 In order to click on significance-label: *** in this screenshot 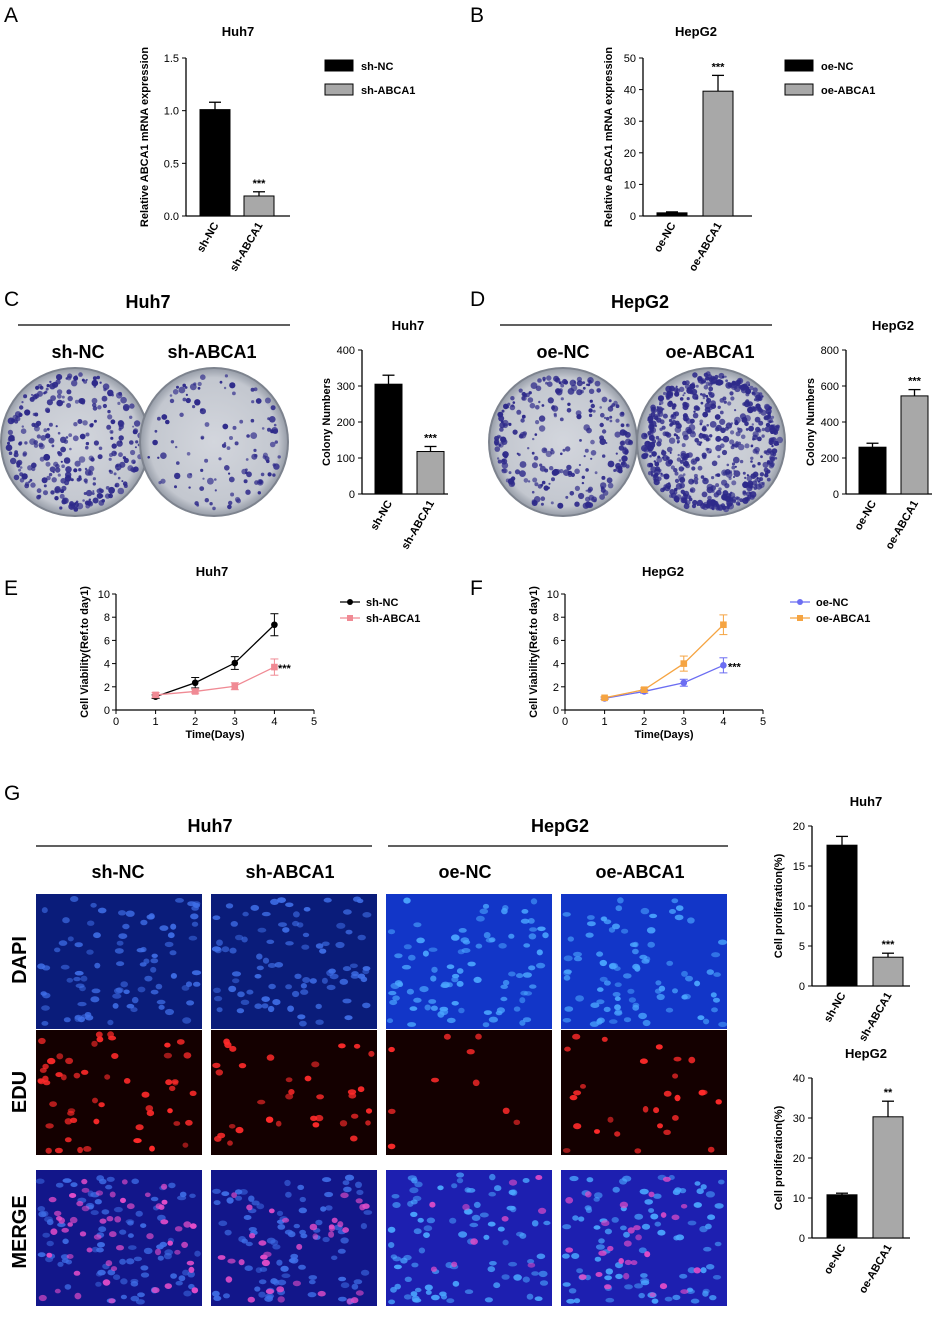, I will do `click(431, 438)`.